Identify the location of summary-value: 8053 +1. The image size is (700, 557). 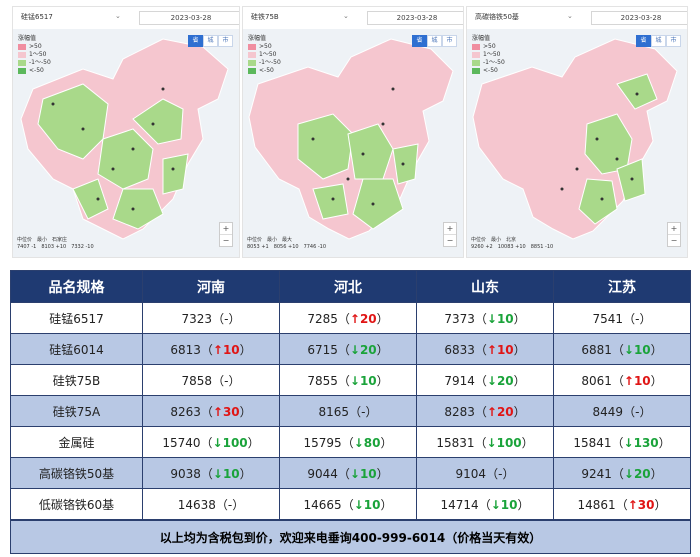
(258, 247).